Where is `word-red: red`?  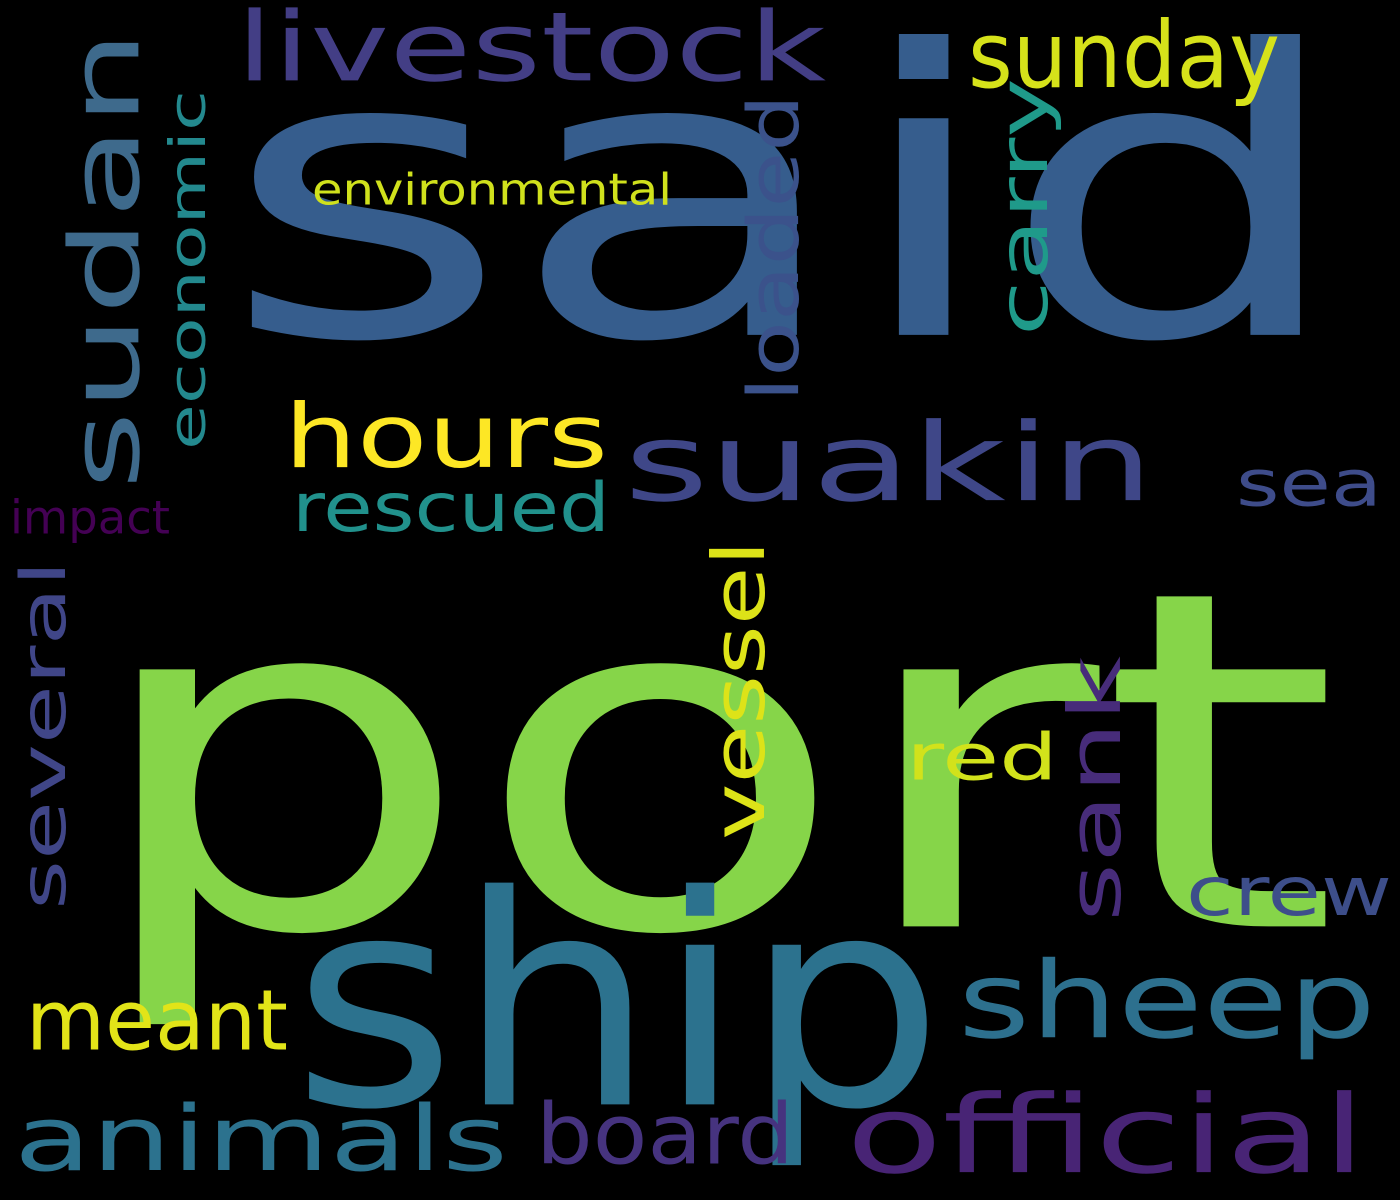
word-red: red is located at coordinates (982, 757).